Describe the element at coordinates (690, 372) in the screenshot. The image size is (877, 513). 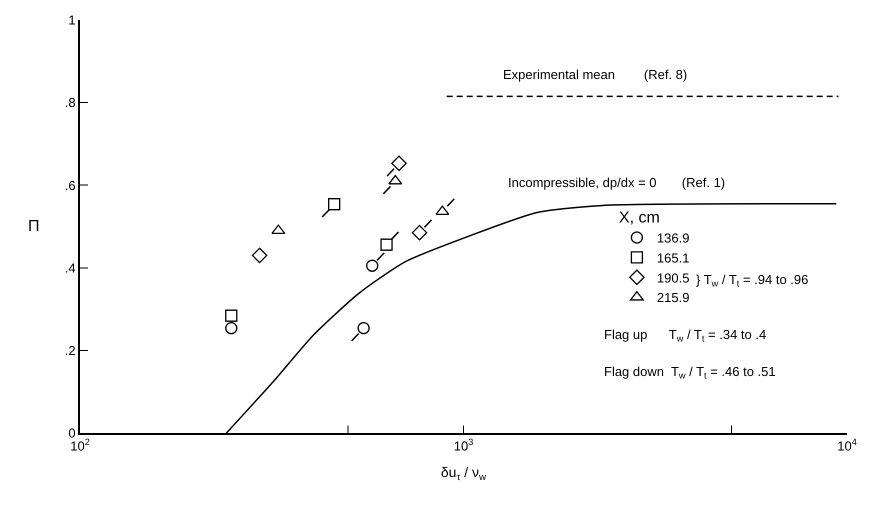
I see `annotation: Flag down T$_{w}$ / T$_{t}$ = .46 to .51` at that location.